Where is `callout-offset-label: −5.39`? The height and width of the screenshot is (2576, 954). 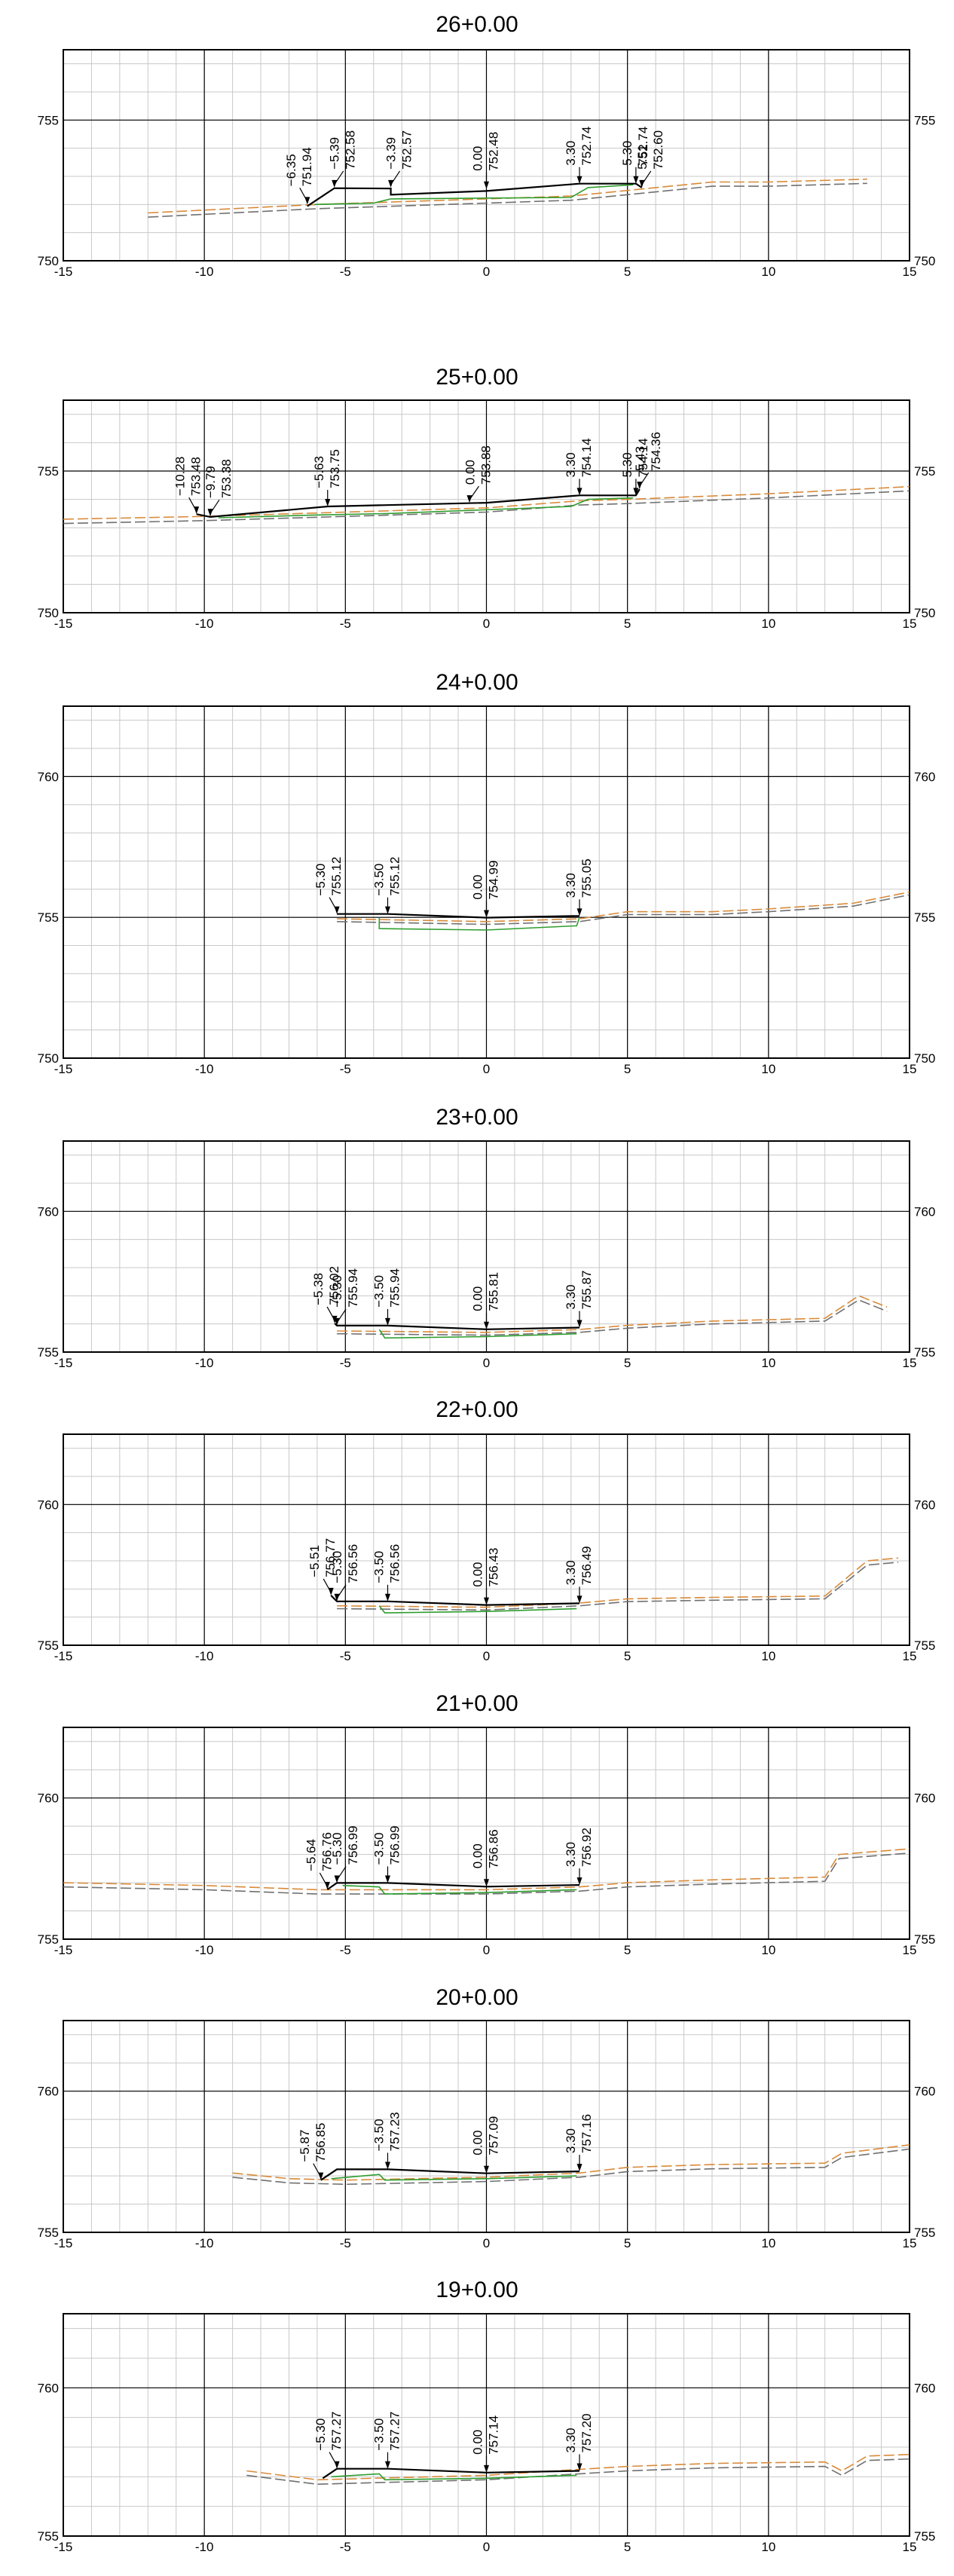
callout-offset-label: −5.39 is located at coordinates (335, 153).